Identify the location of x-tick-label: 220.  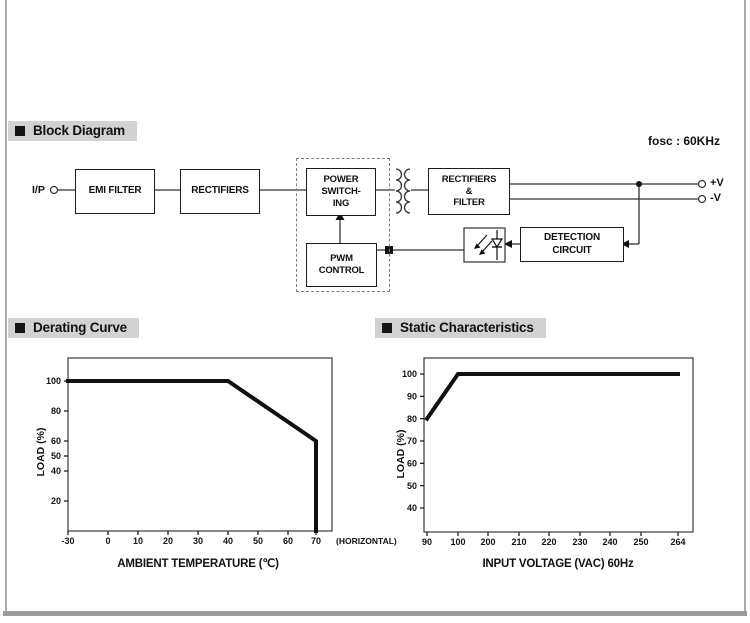
(548, 542).